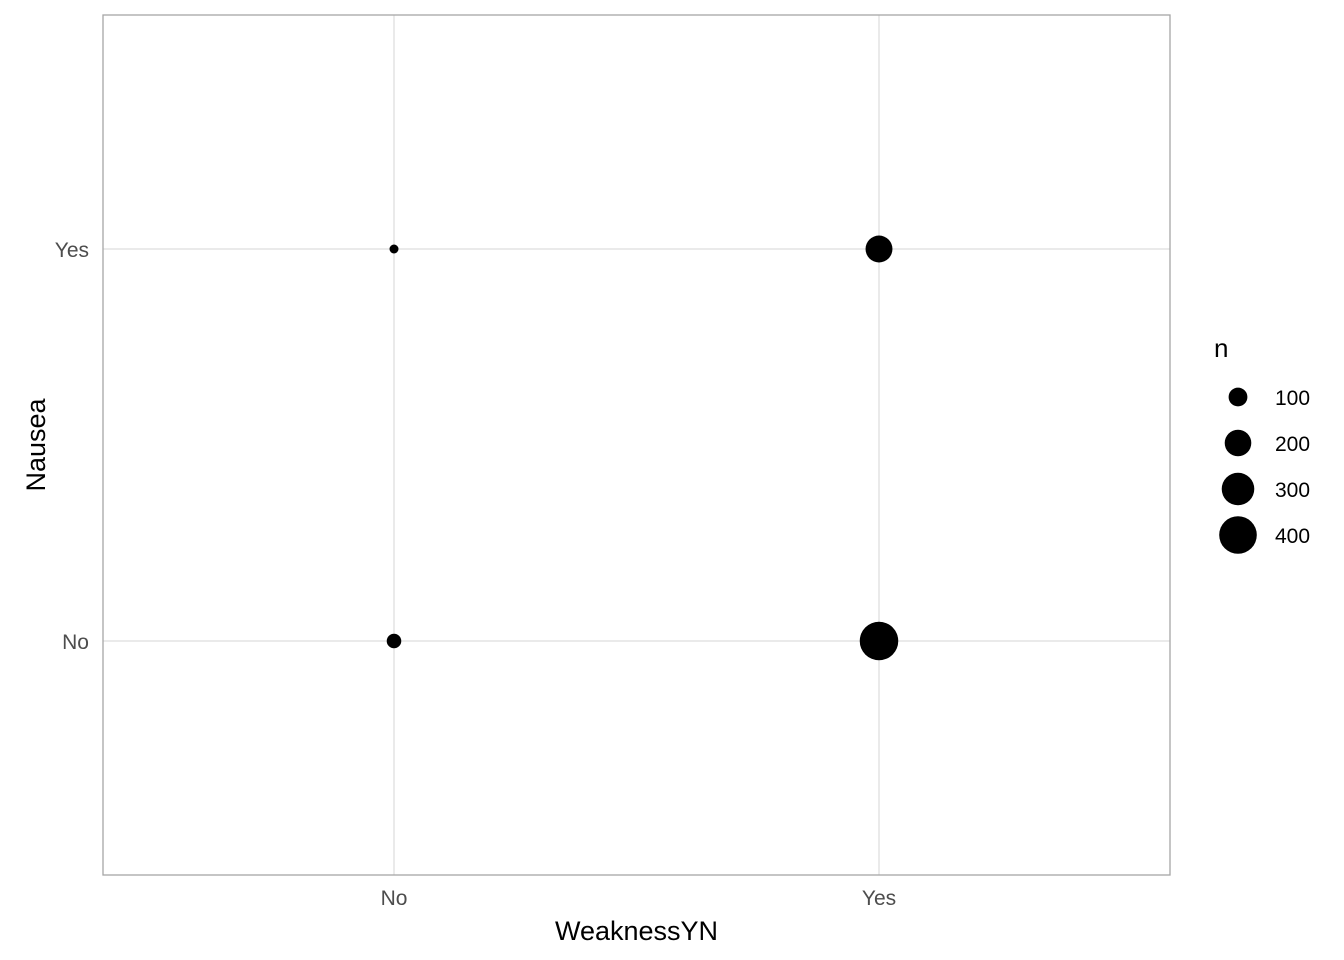 The image size is (1344, 960). I want to click on y-axis-title: Nausea, so click(36, 444).